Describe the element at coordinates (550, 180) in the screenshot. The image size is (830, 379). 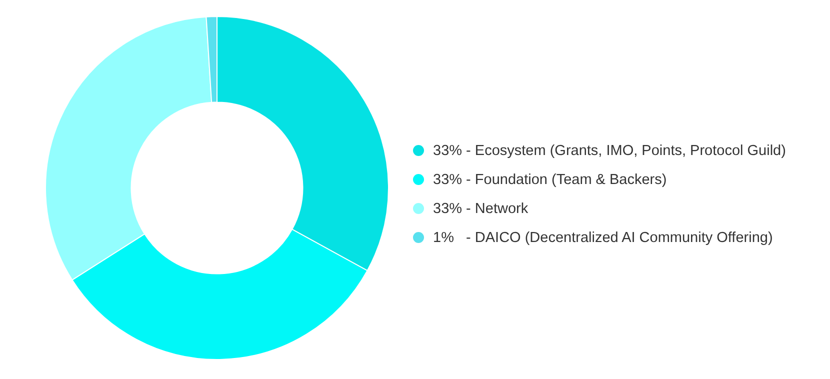
I see `legend-label: 33% - Foundation (Team & Backers)` at that location.